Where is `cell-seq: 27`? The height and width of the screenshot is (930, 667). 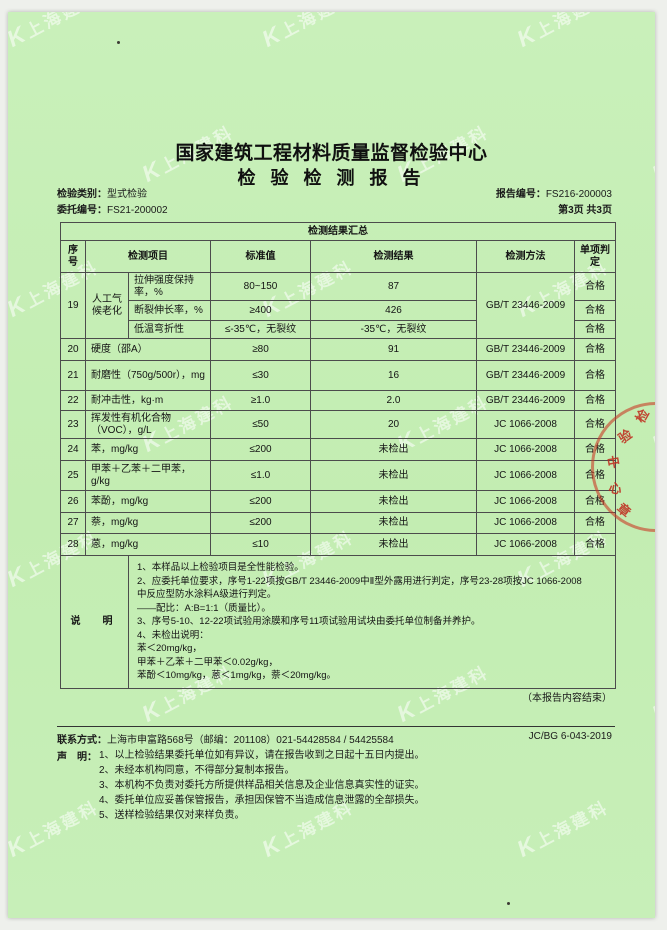
cell-seq: 27 is located at coordinates (73, 523).